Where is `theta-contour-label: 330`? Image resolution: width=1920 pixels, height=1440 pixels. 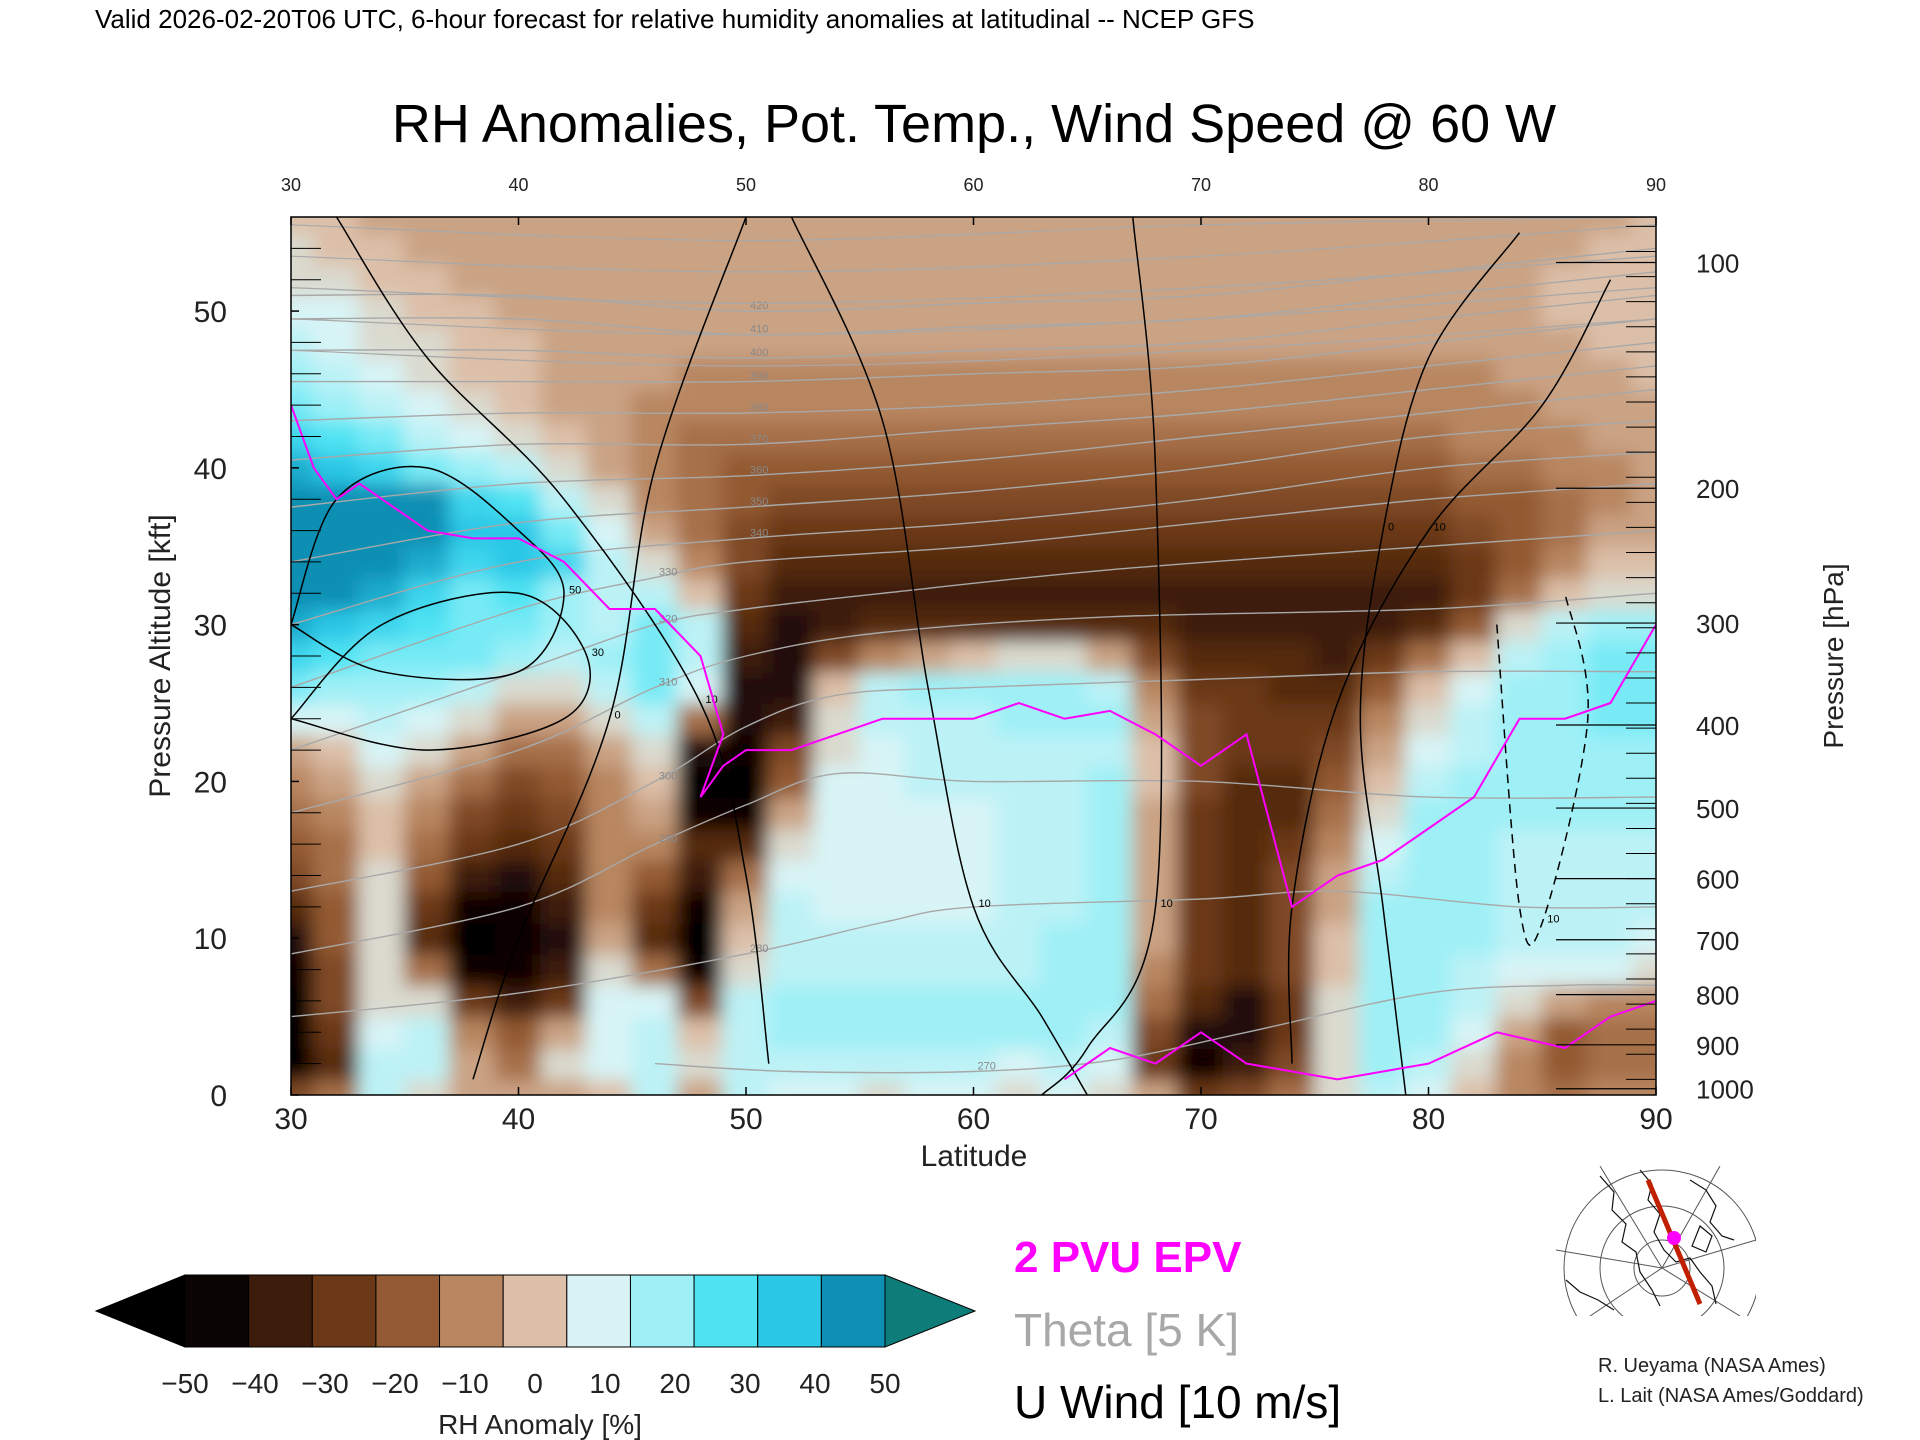
theta-contour-label: 330 is located at coordinates (668, 573).